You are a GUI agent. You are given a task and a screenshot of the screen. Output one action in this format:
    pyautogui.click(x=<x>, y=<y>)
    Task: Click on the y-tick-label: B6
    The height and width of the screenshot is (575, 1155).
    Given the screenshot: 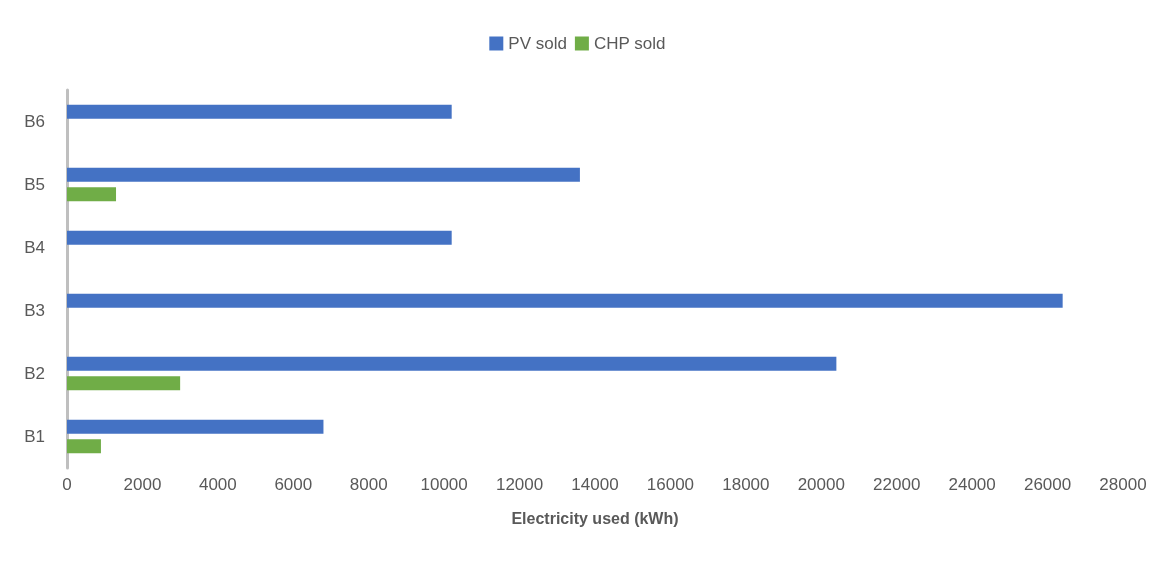 What is the action you would take?
    pyautogui.click(x=34, y=121)
    